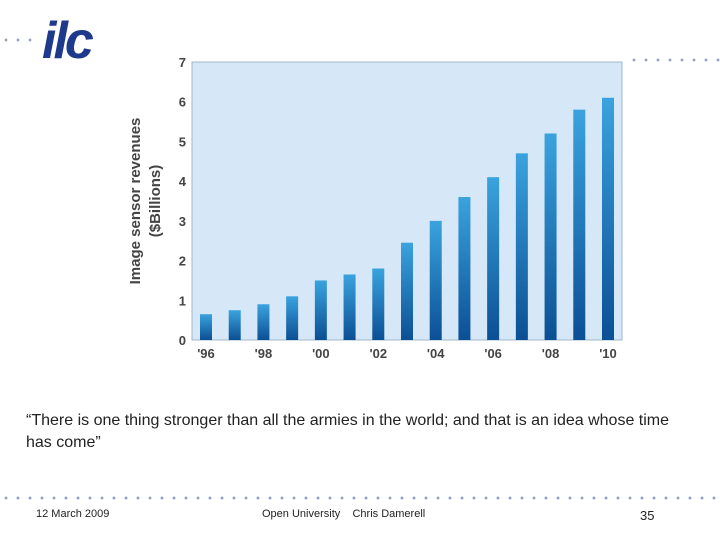 This screenshot has height=540, width=720. Describe the element at coordinates (206, 327) in the screenshot. I see `bar-1996` at that location.